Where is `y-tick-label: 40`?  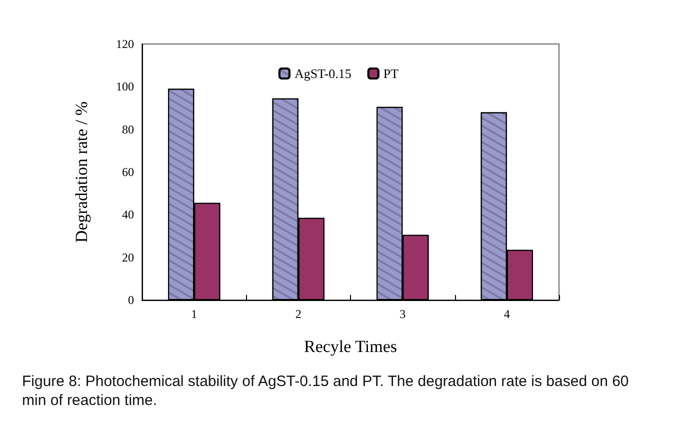 y-tick-label: 40 is located at coordinates (128, 215).